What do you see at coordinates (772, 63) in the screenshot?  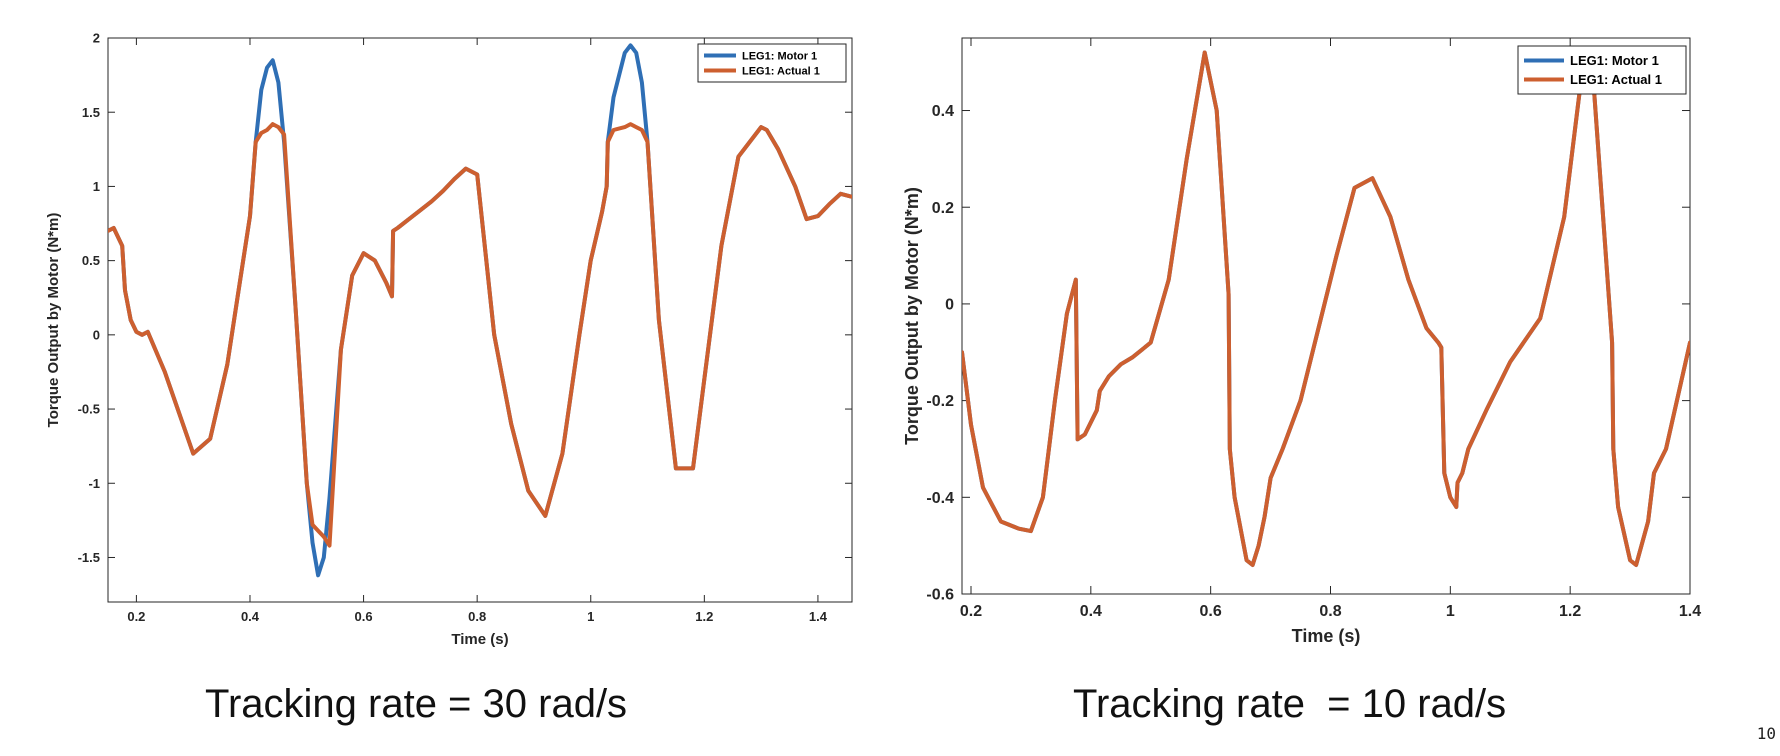 I see `left-legend-box` at bounding box center [772, 63].